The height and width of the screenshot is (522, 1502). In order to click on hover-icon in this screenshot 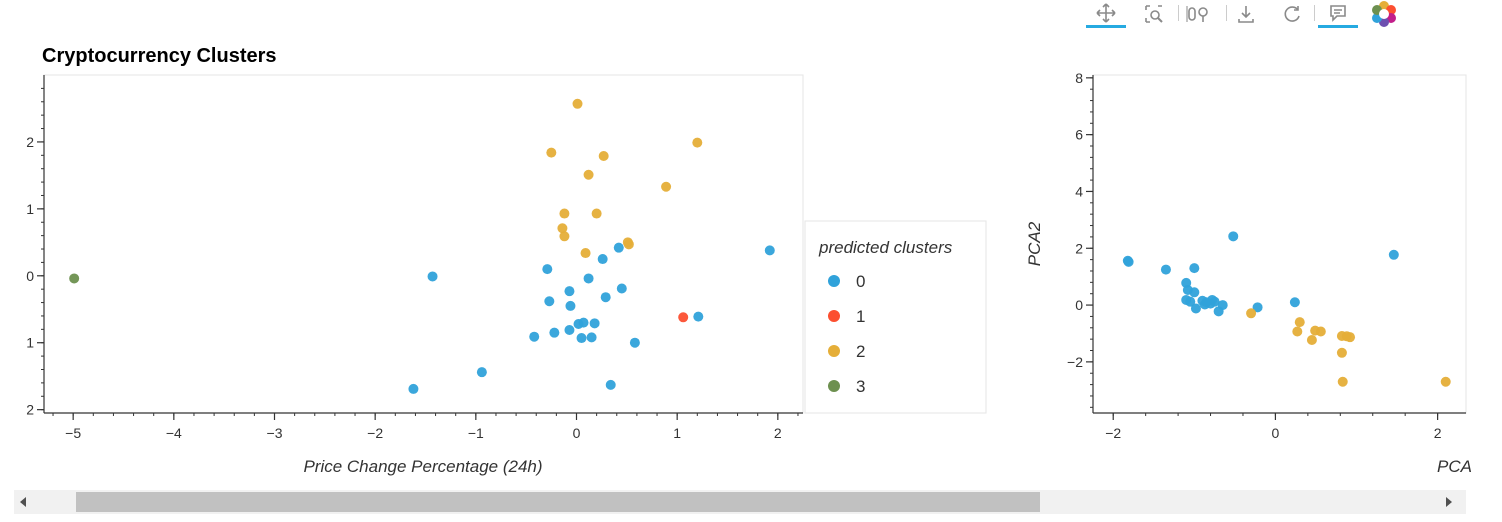, I will do `click(1338, 13)`.